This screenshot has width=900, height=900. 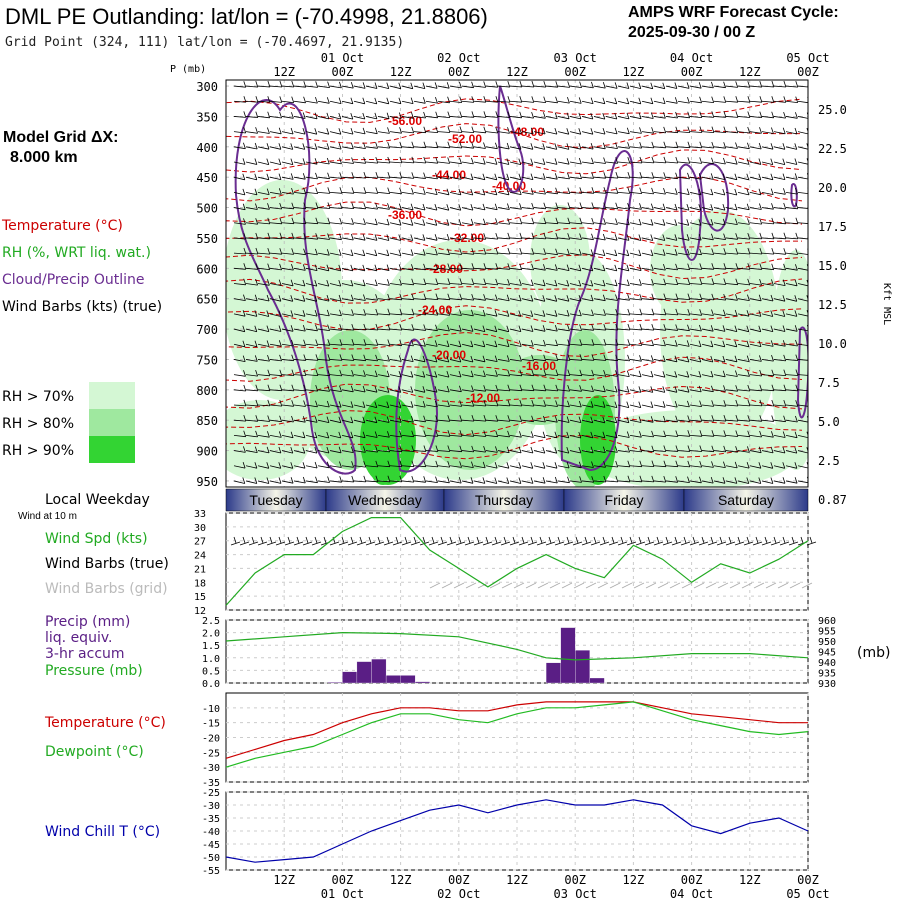 What do you see at coordinates (746, 500) in the screenshot?
I see `weekday-label: Saturday` at bounding box center [746, 500].